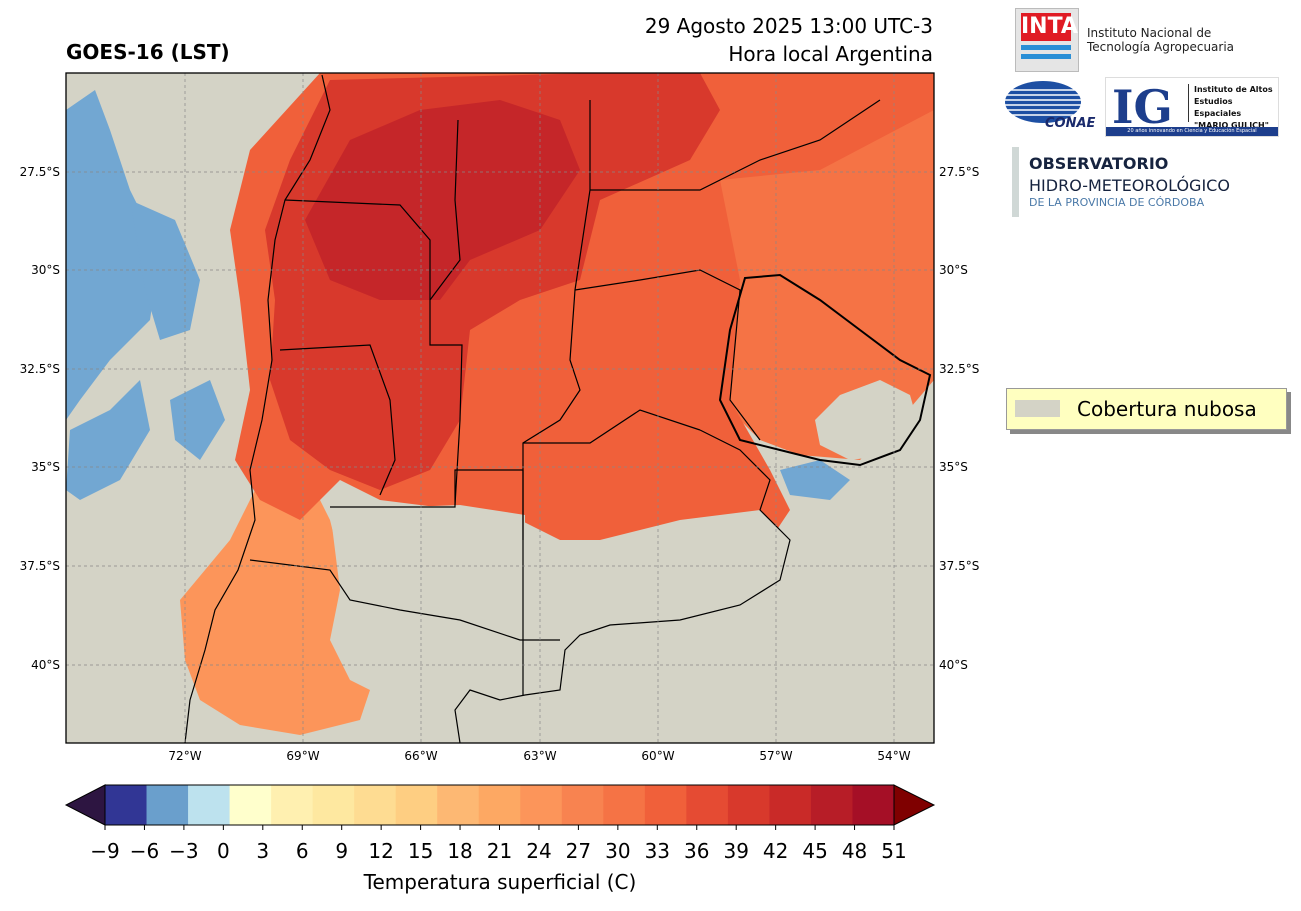 This screenshot has height=911, width=1301. What do you see at coordinates (775, 851) in the screenshot?
I see `colorbar-tick-label: 42` at bounding box center [775, 851].